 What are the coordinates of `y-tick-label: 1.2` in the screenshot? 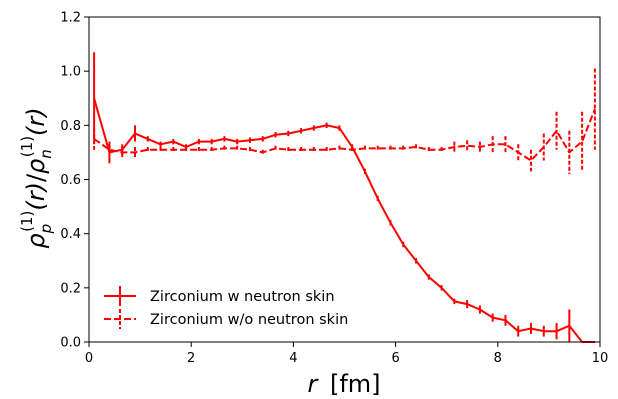 It's located at (70, 18).